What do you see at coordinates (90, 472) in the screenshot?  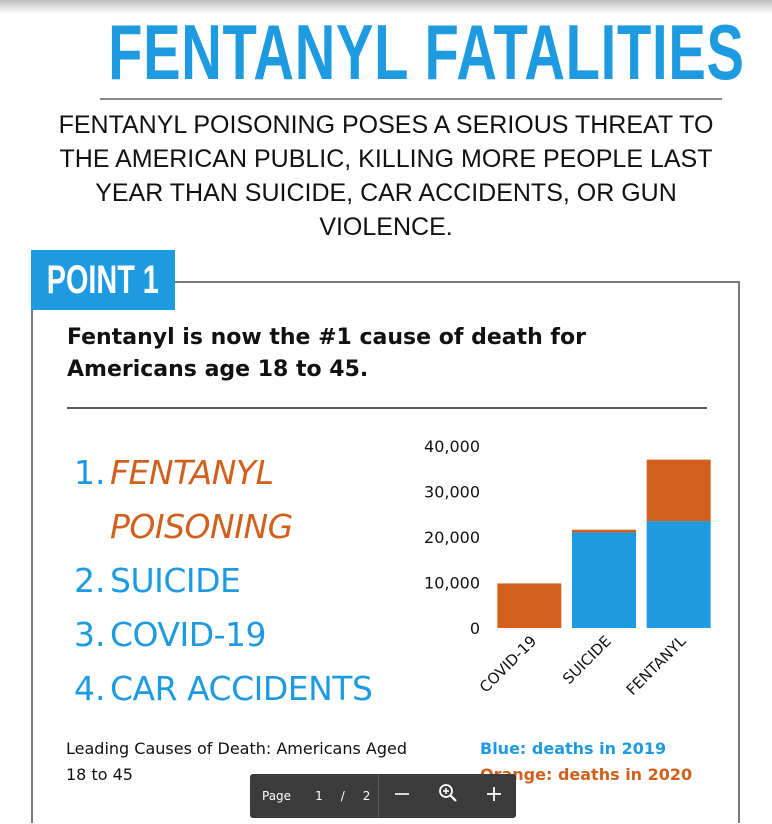 I see `ranking-number: 1.` at bounding box center [90, 472].